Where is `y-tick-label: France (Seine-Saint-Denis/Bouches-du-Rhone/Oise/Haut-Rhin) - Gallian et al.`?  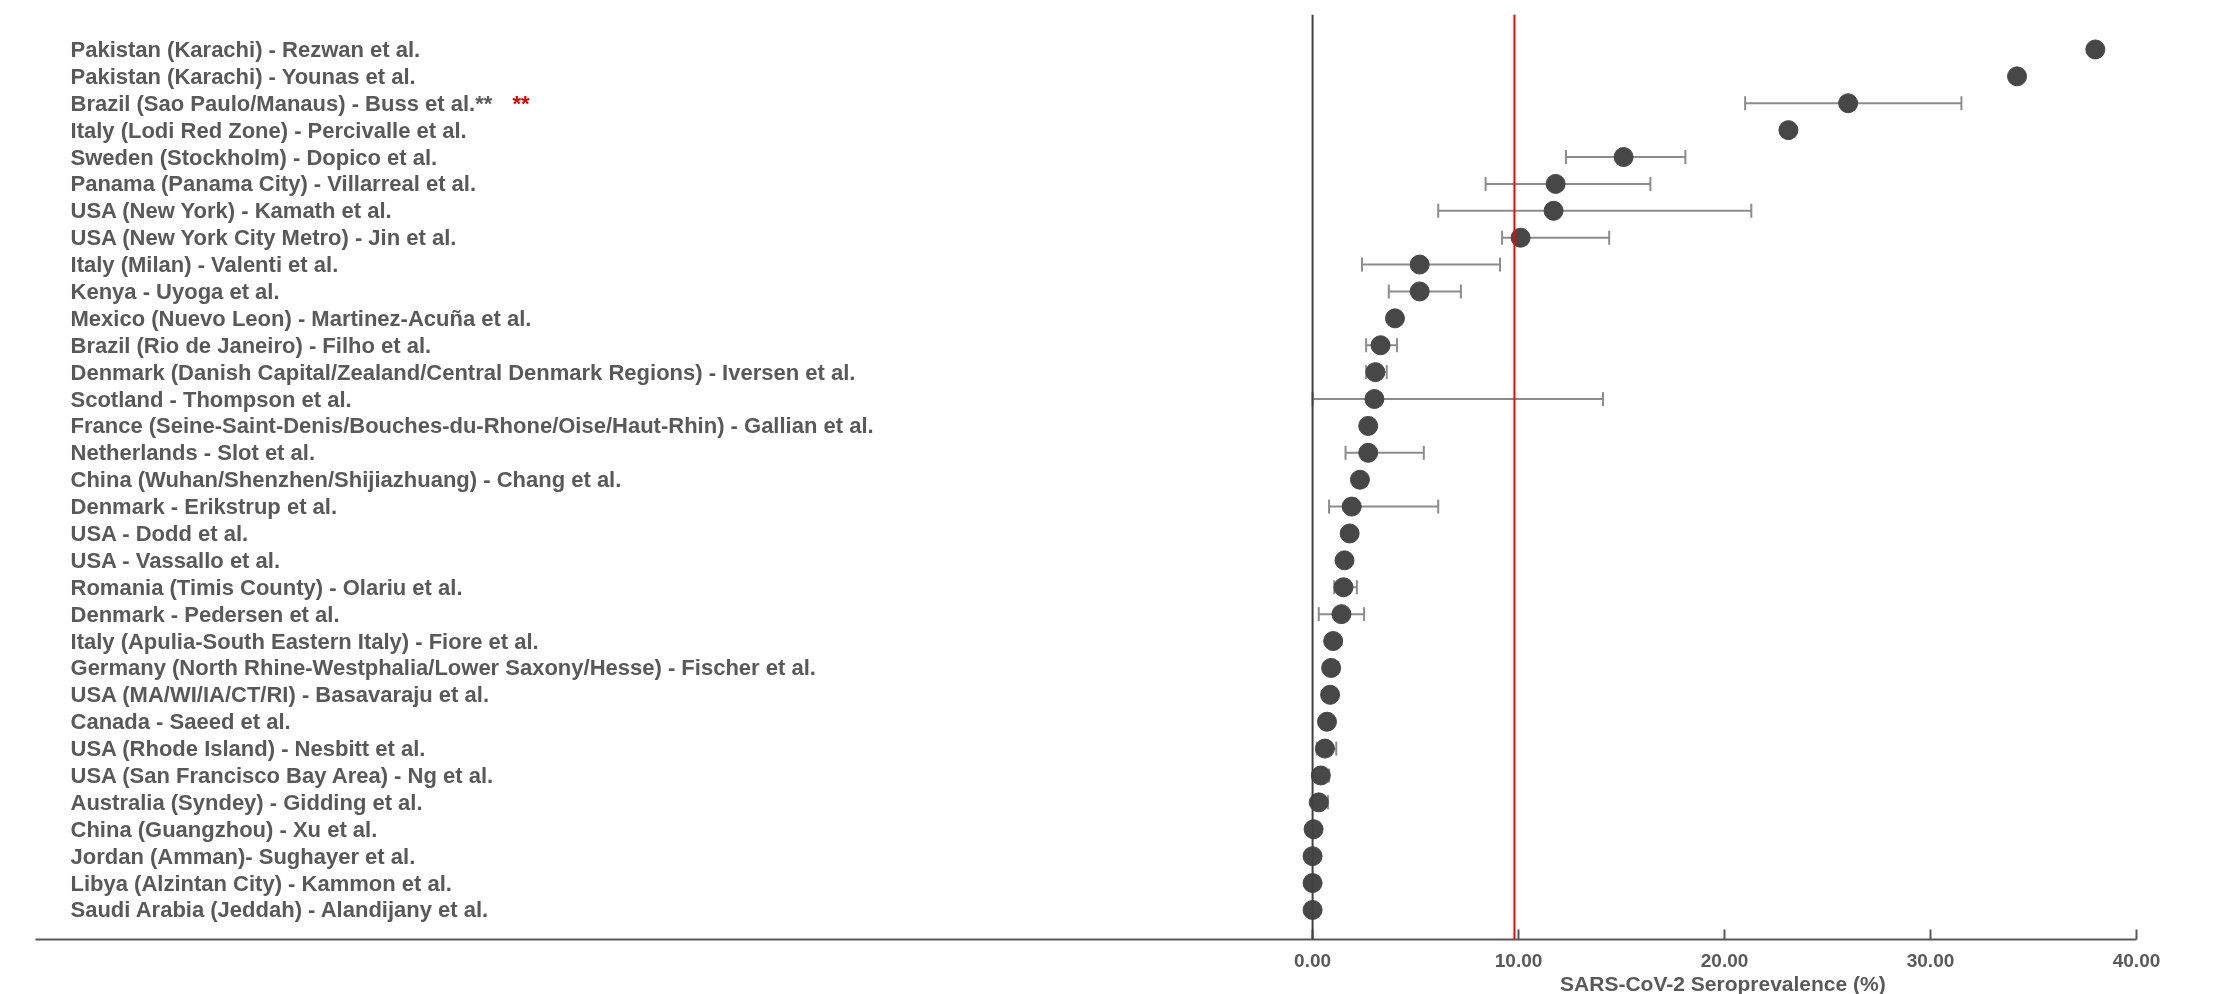
y-tick-label: France (Seine-Saint-Denis/Bouches-du-Rhone/Oise/Haut-Rhin) - Gallian et al. is located at coordinates (472, 426).